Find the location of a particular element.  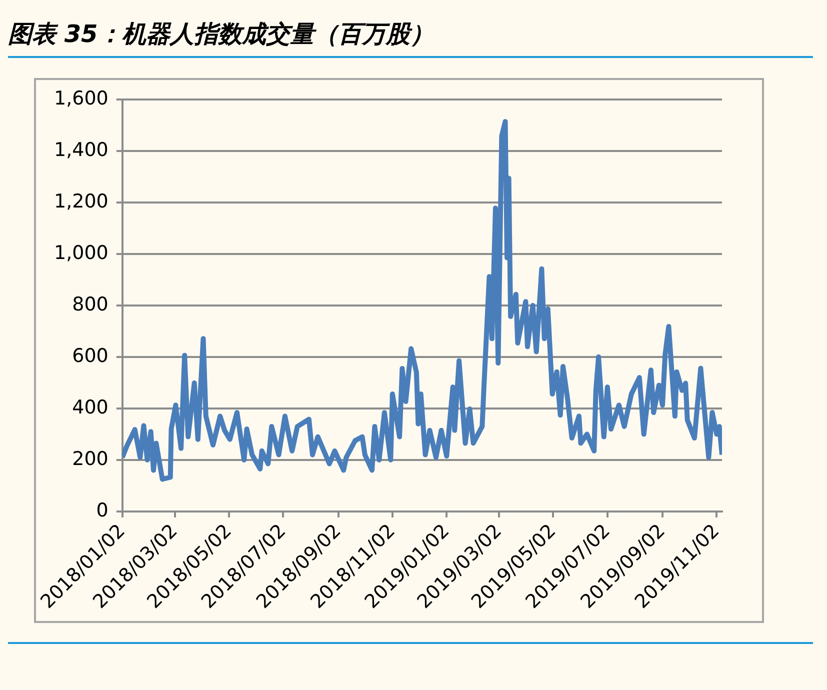

y-tick-label: 1,000 is located at coordinates (81, 253).